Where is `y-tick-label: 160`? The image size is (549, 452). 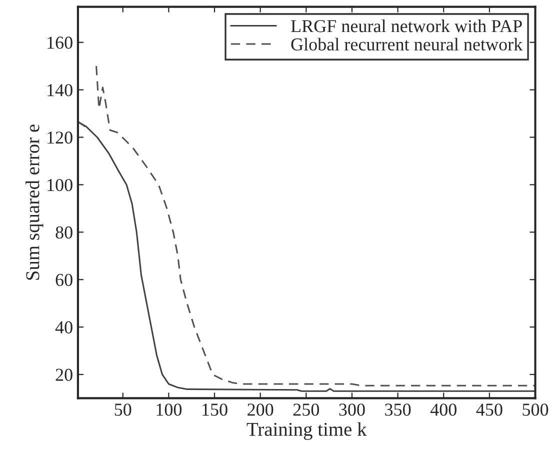
y-tick-label: 160 is located at coordinates (60, 42).